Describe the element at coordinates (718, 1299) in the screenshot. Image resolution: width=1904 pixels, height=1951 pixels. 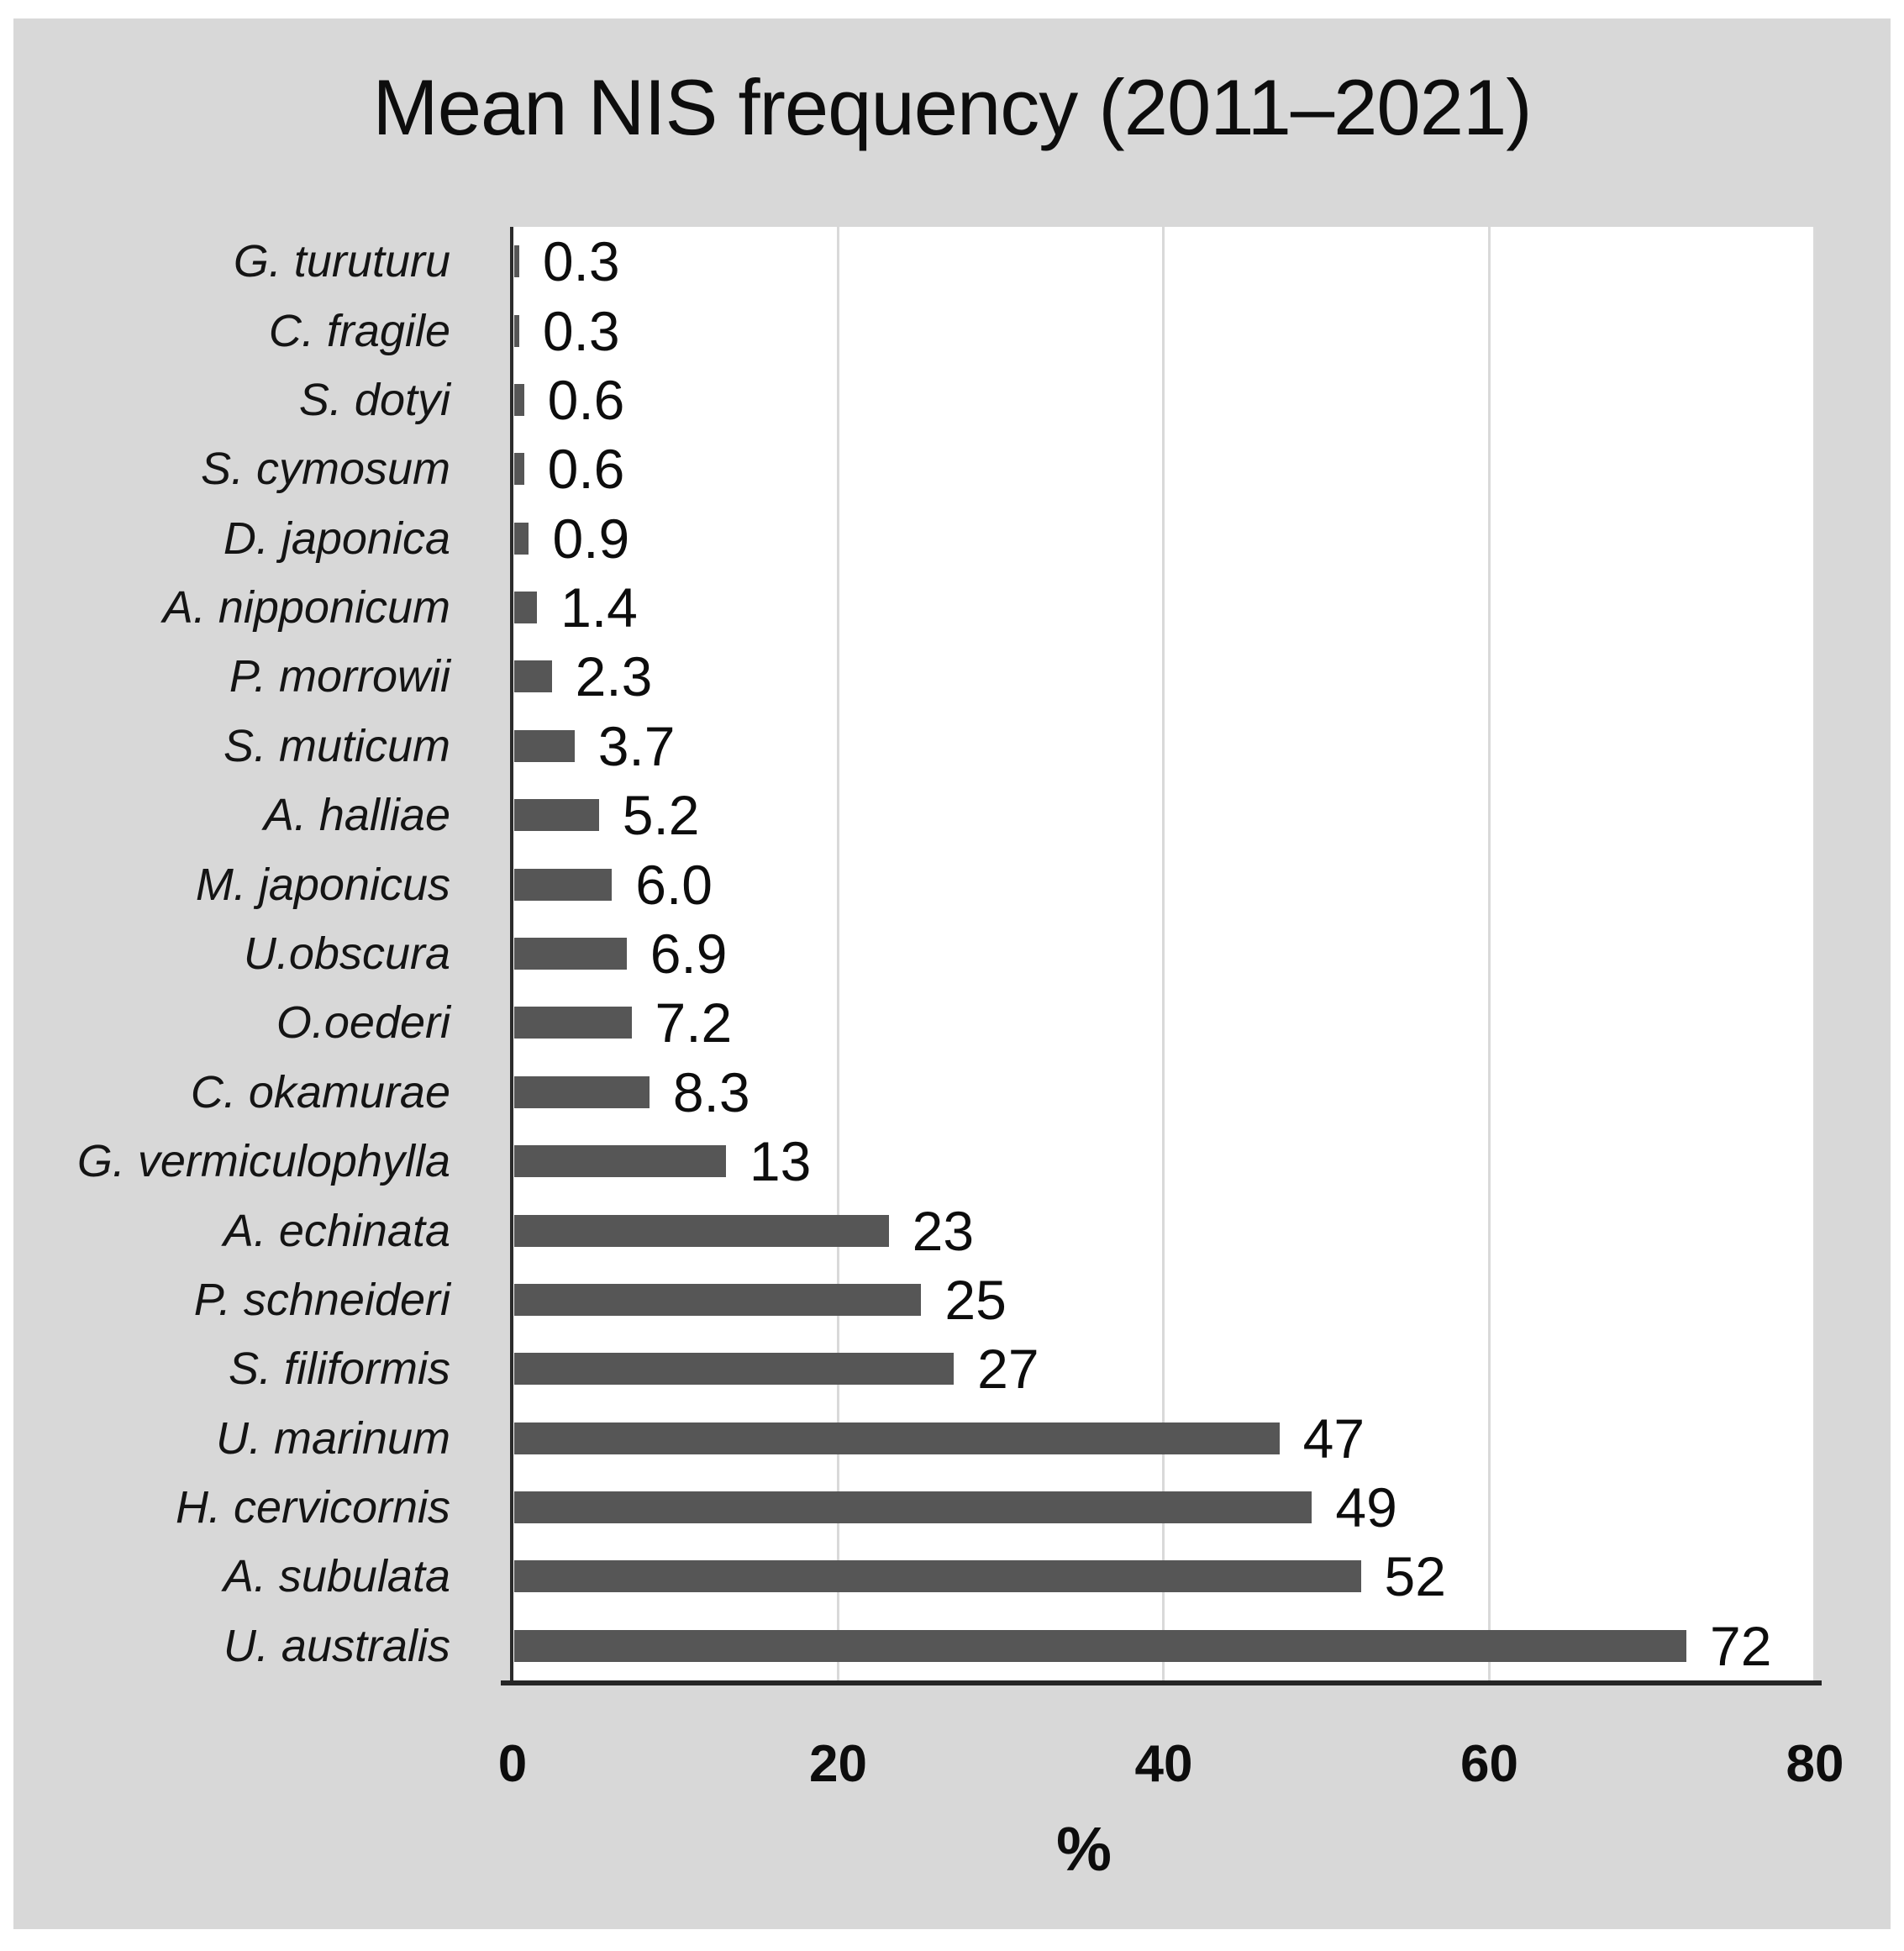
I see `bar-p-schneideri` at that location.